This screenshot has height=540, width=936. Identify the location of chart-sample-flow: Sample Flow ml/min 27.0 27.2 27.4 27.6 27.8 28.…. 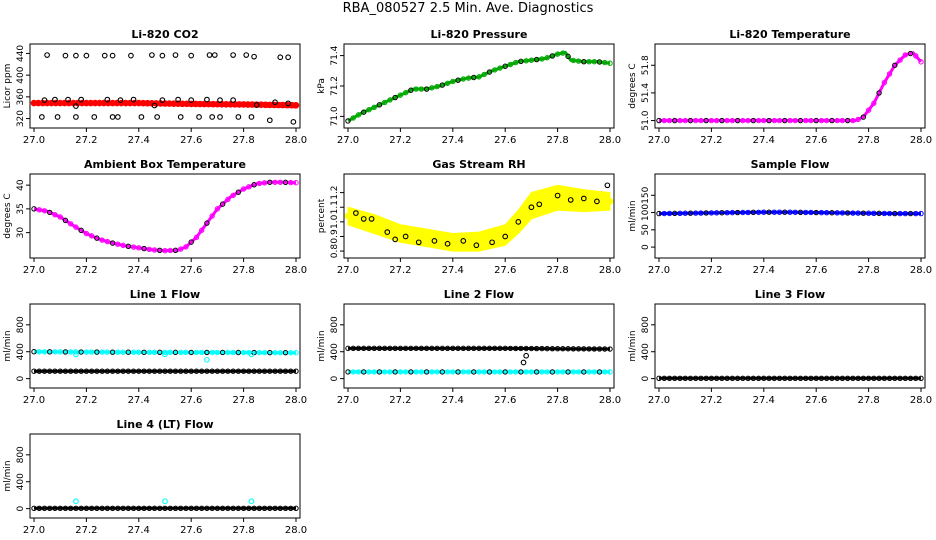
(780, 217).